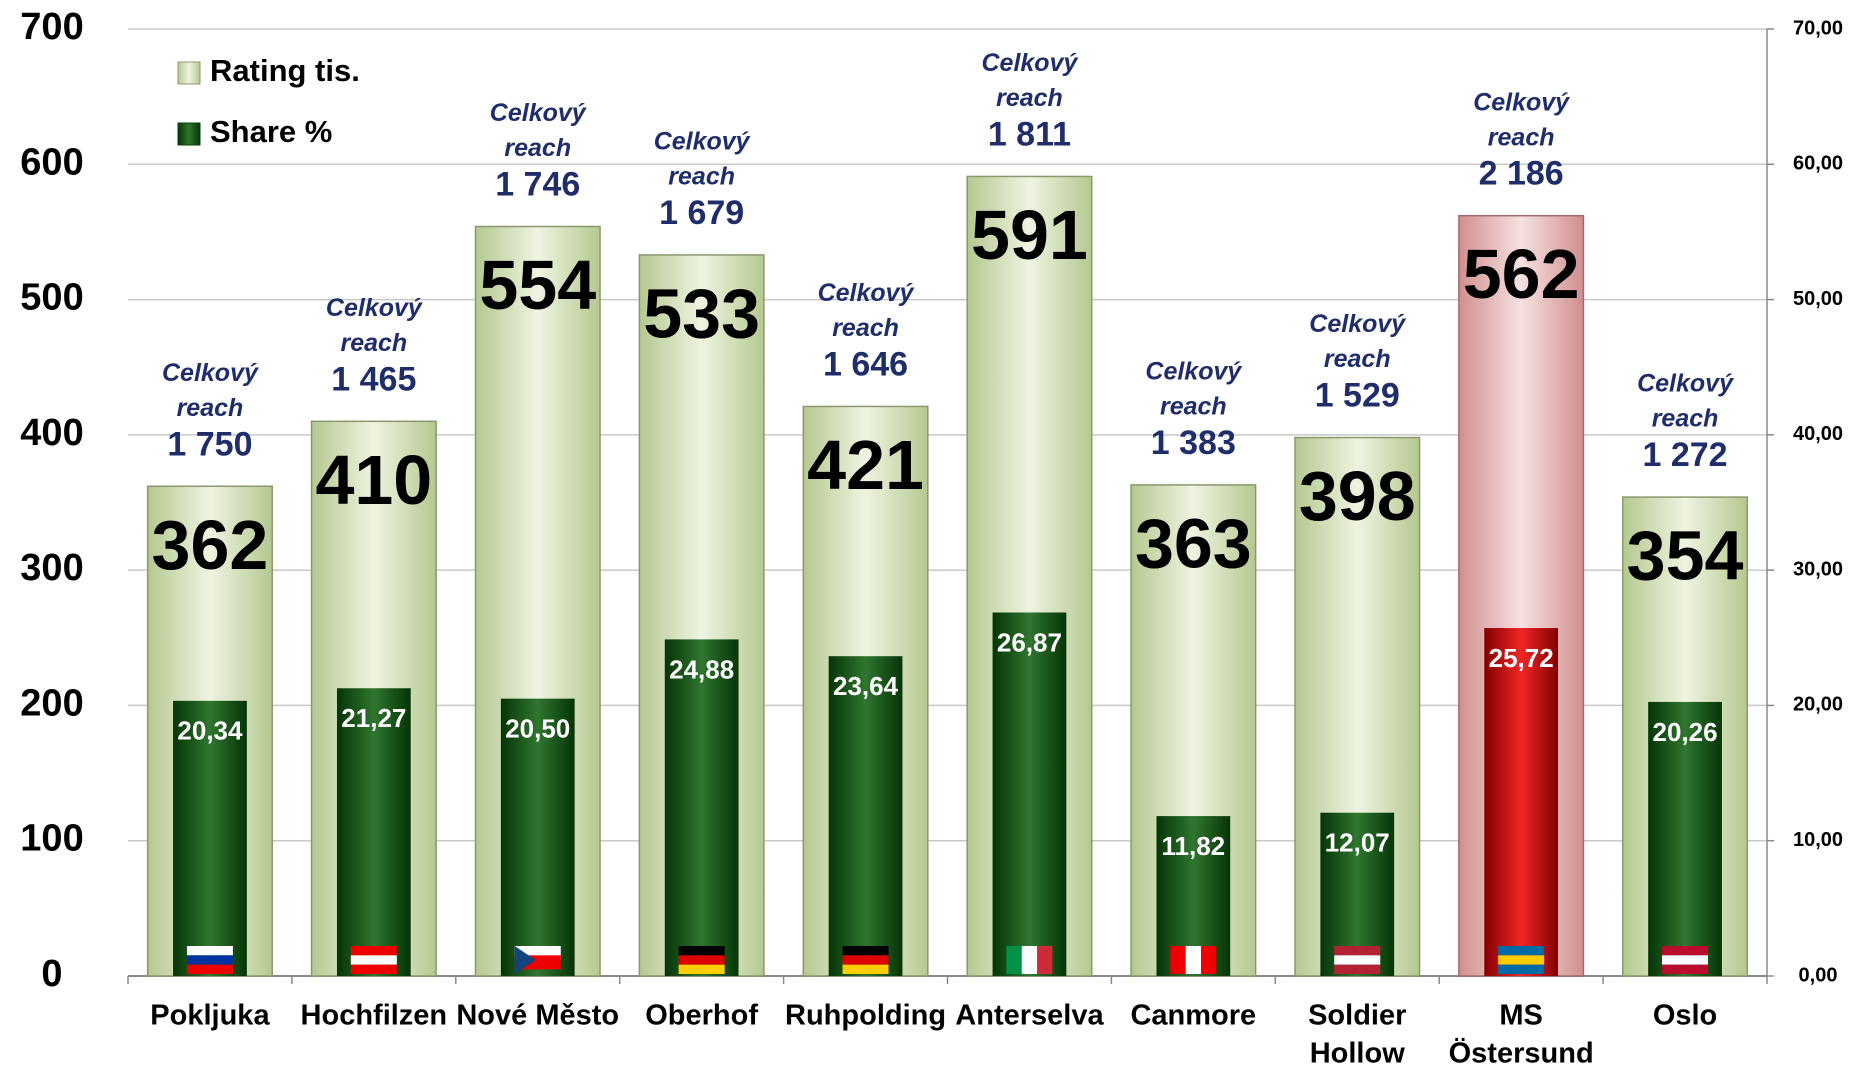  I want to click on y-tick-label: 100, so click(51, 839).